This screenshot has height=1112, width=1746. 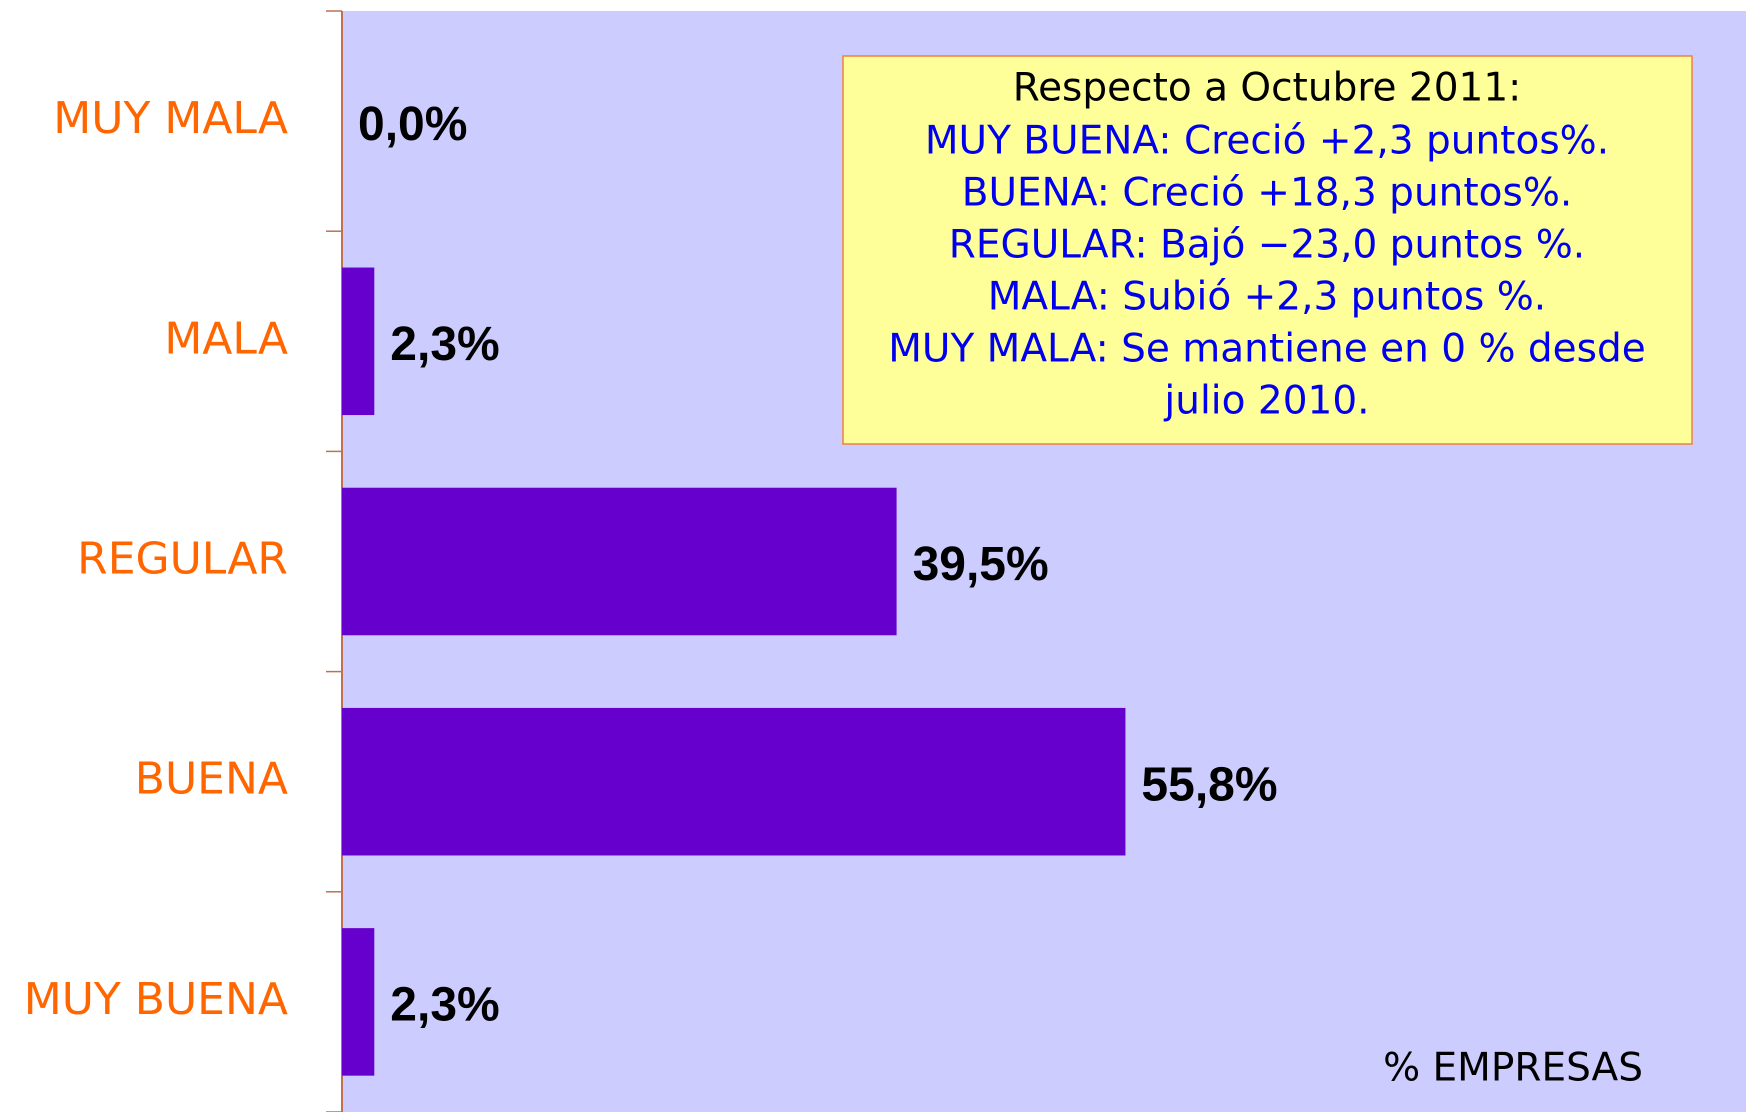 What do you see at coordinates (1513, 1068) in the screenshot?
I see `x-axis-label: % EMPRESAS` at bounding box center [1513, 1068].